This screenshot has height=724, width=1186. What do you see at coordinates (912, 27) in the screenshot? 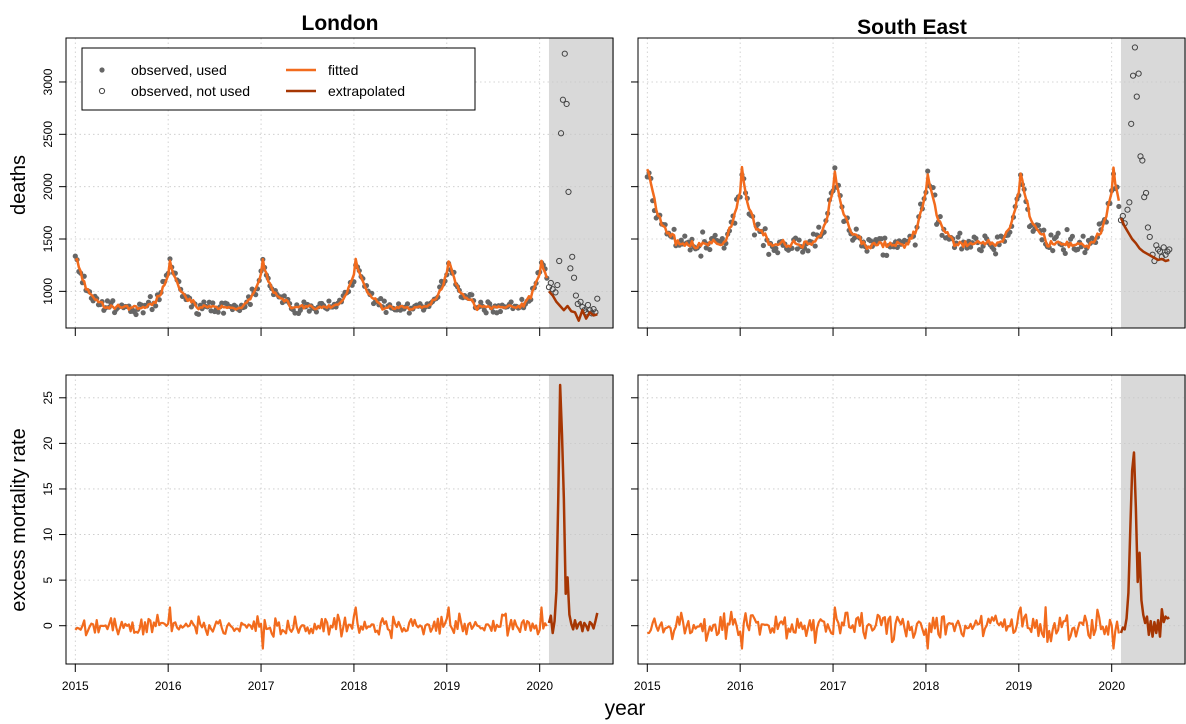
I see `panel-title-south-east: South East` at bounding box center [912, 27].